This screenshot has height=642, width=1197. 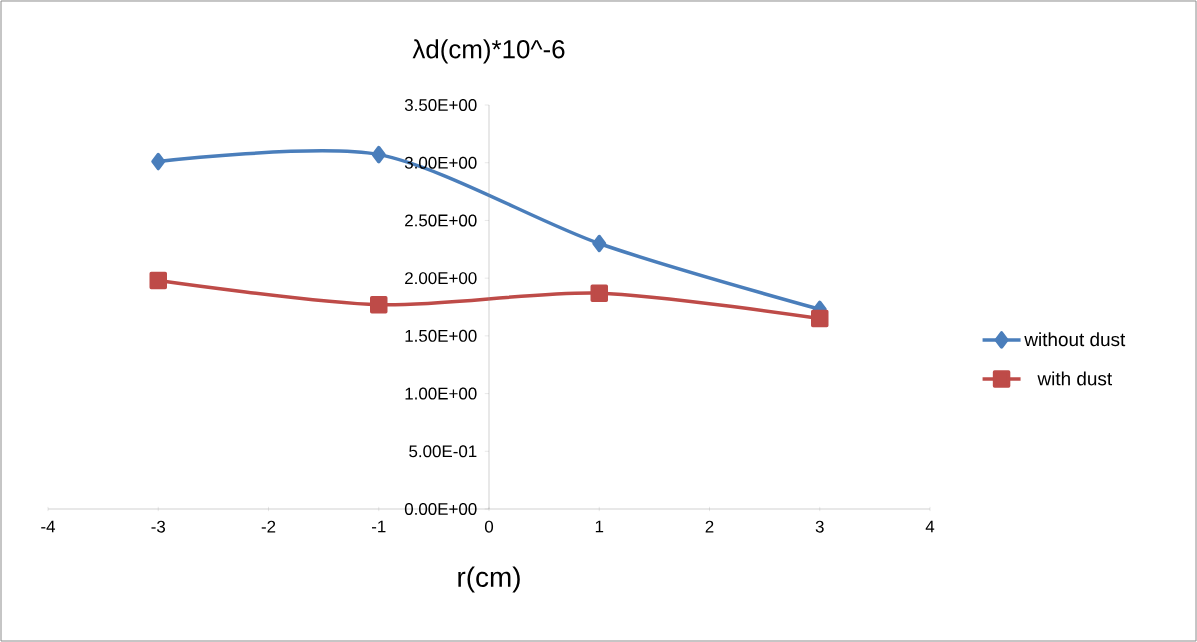 What do you see at coordinates (819, 526) in the screenshot?
I see `x-tick-label: 3` at bounding box center [819, 526].